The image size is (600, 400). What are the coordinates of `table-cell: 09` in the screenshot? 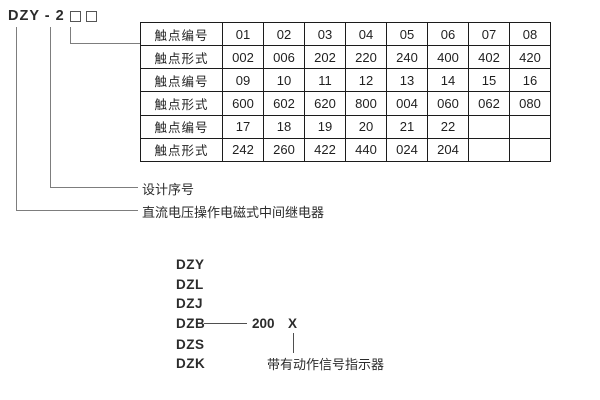 It's located at (243, 80).